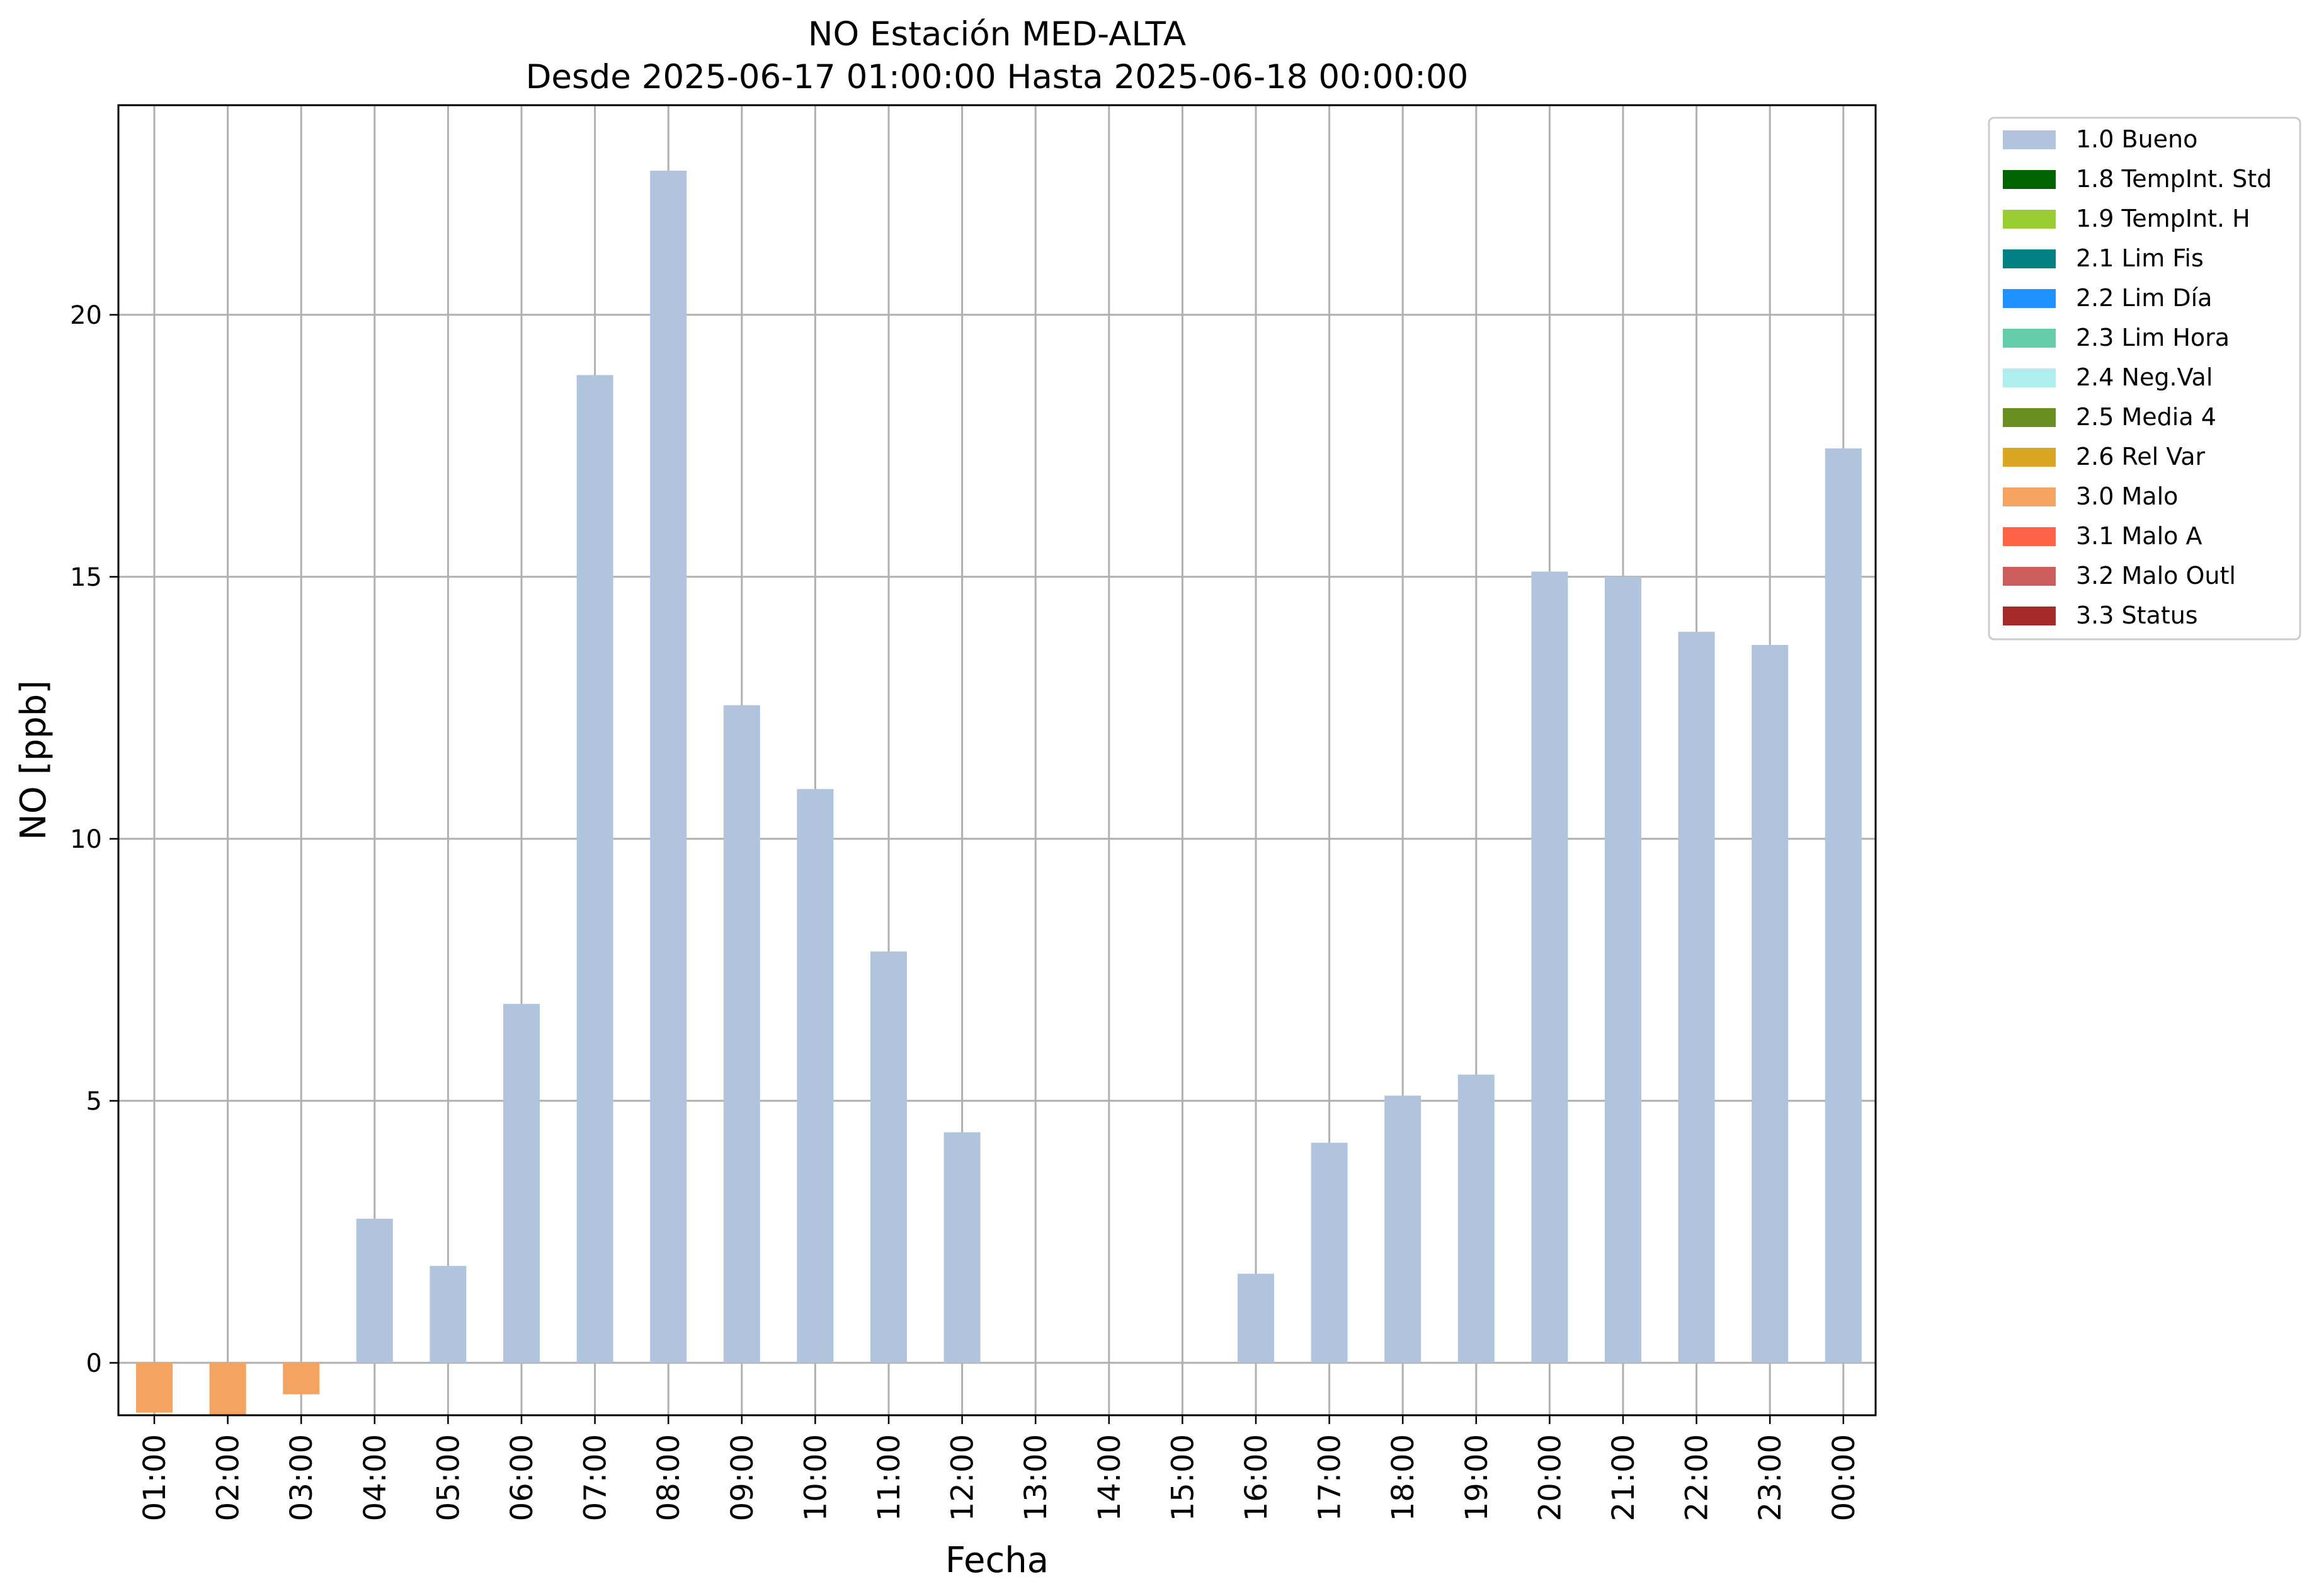  Describe the element at coordinates (742, 1477) in the screenshot. I see `x-tick-label: 09:00` at that location.